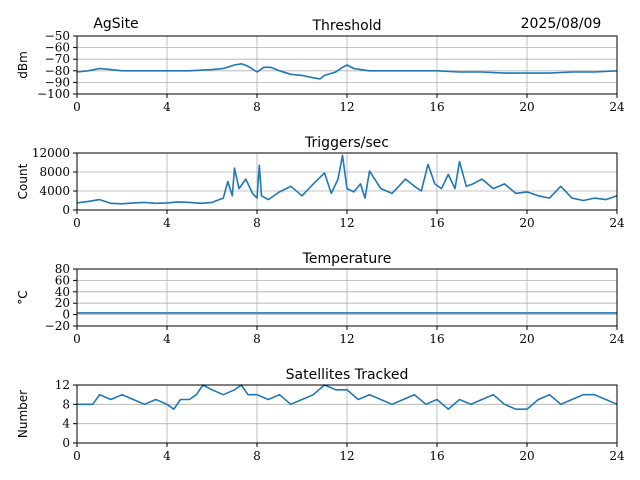  I want to click on y-tick-label: −90, so click(57, 82).